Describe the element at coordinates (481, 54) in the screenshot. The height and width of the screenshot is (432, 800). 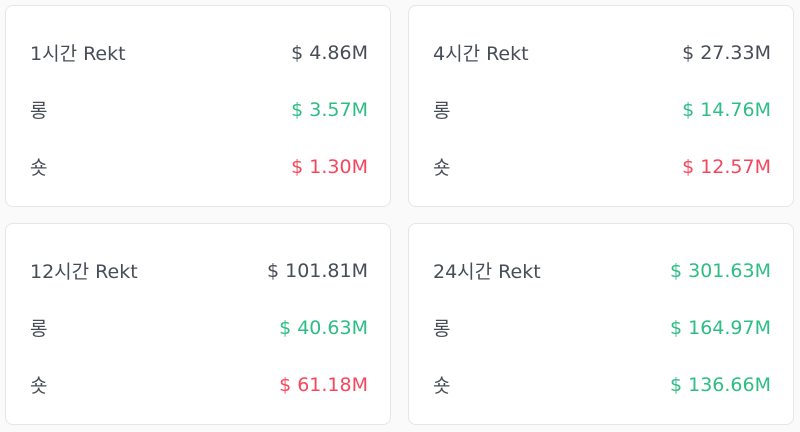
I see `row-label: 4시간 Rekt` at that location.